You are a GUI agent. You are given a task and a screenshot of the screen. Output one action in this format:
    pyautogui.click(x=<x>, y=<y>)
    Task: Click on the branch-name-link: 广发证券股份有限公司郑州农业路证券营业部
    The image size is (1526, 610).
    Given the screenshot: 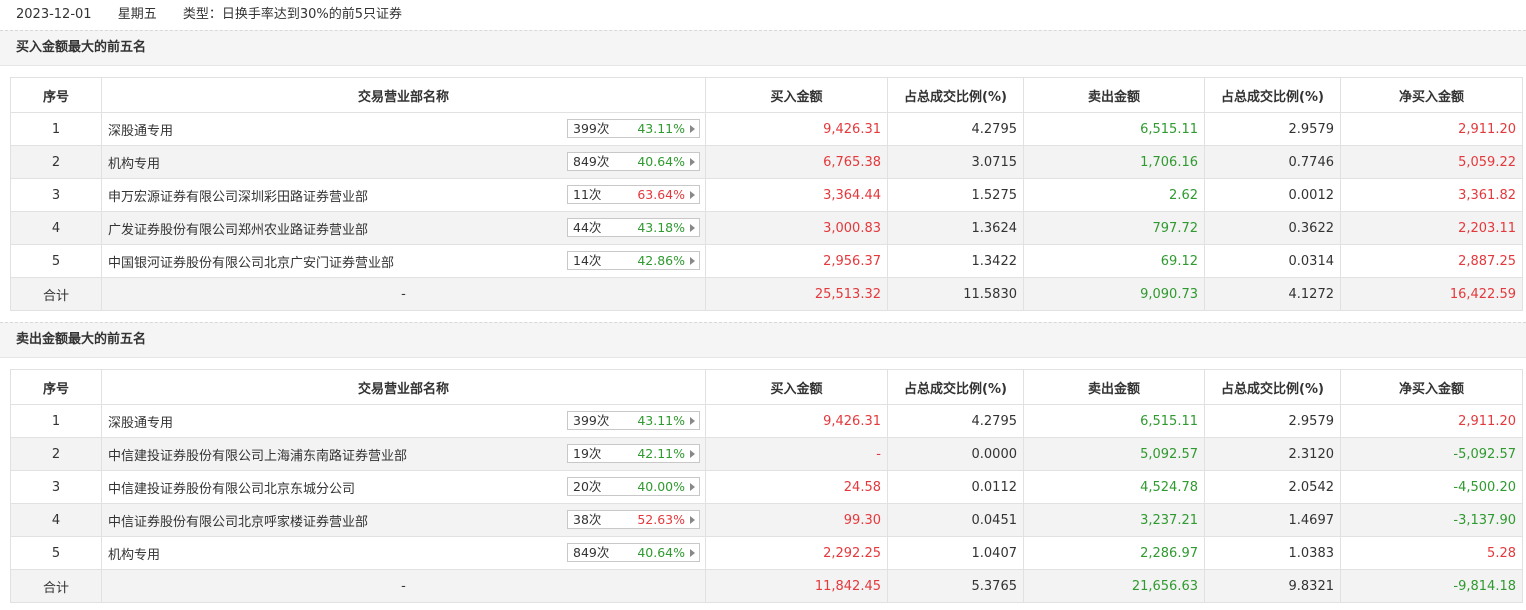 What is the action you would take?
    pyautogui.click(x=238, y=230)
    